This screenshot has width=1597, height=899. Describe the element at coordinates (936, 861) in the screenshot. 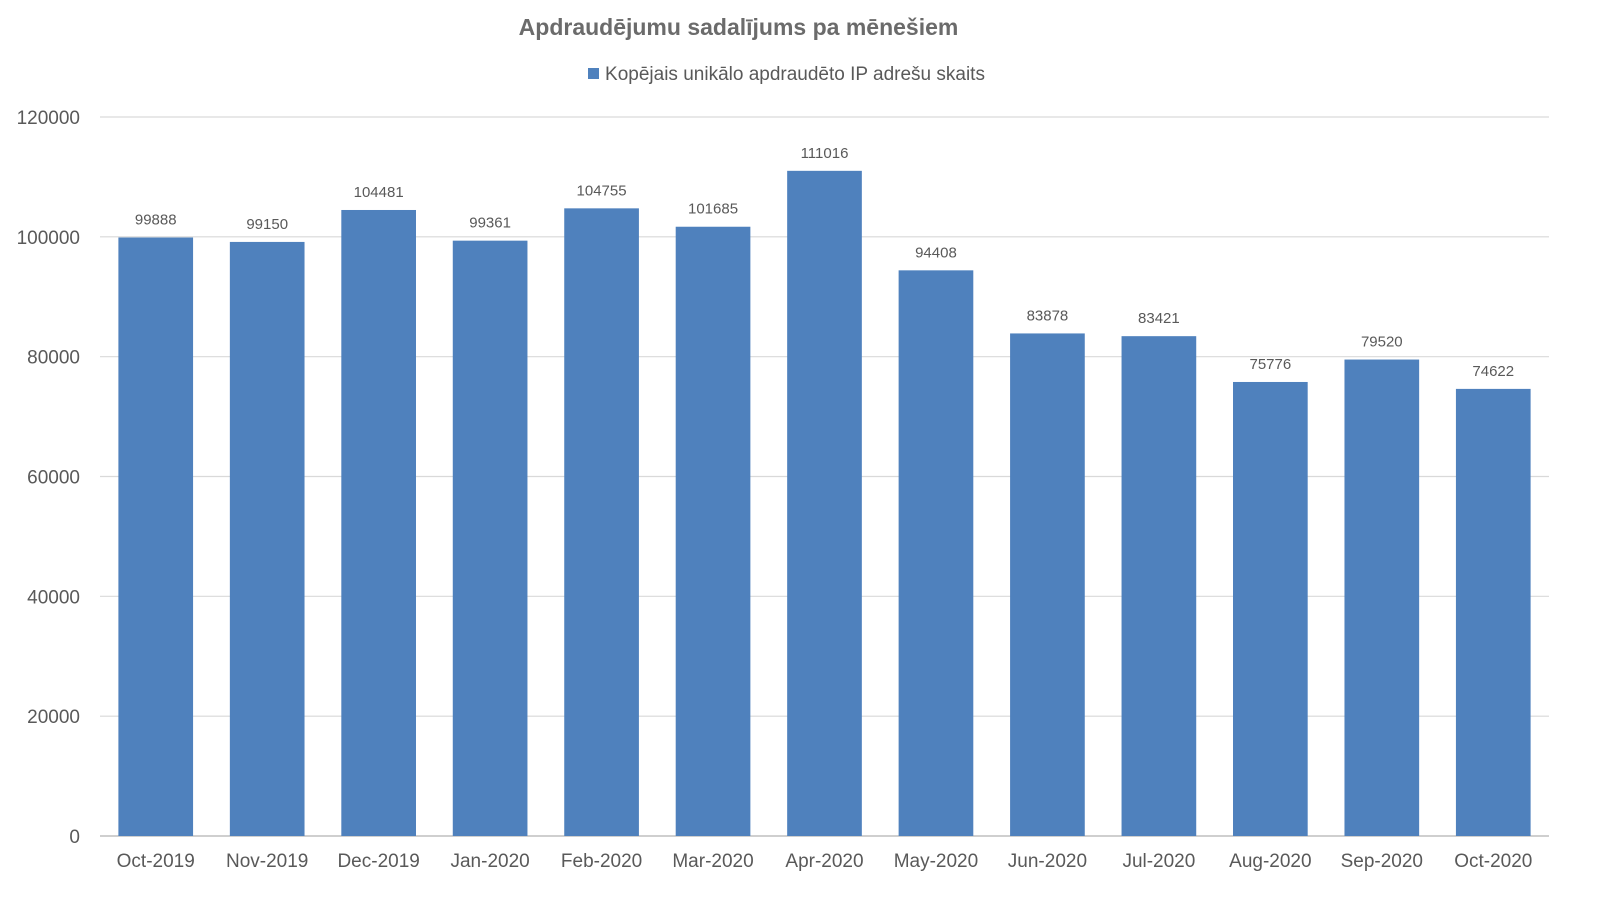

I see `x-tick-label: May-2020` at that location.